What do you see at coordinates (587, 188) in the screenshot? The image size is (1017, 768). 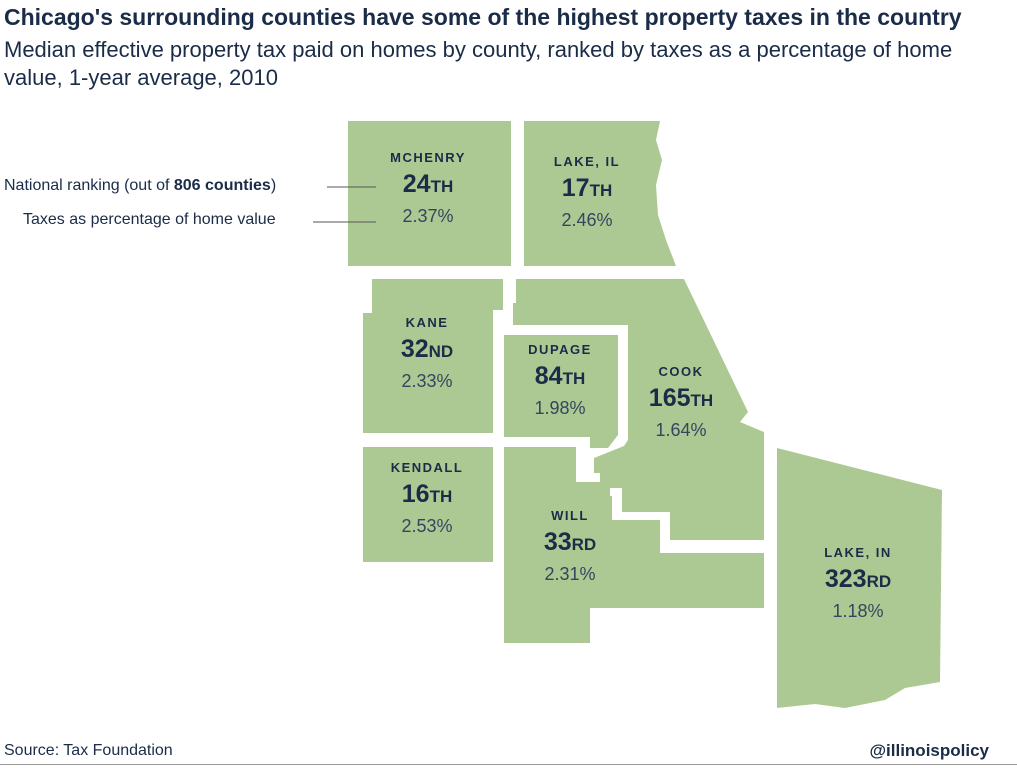 I see `county-rank: 17TH` at bounding box center [587, 188].